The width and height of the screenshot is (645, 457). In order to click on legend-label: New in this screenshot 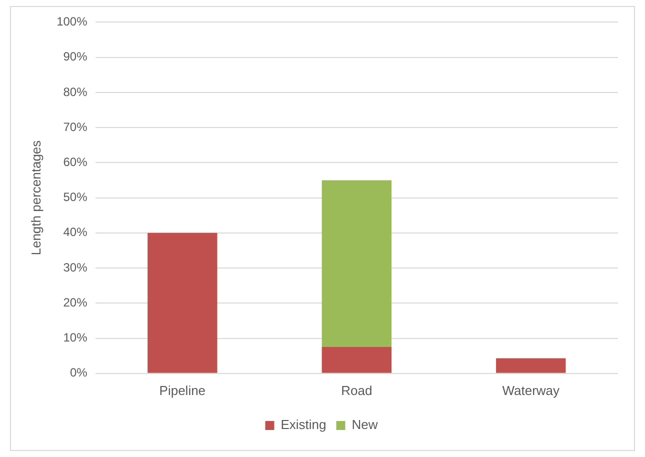, I will do `click(365, 424)`.